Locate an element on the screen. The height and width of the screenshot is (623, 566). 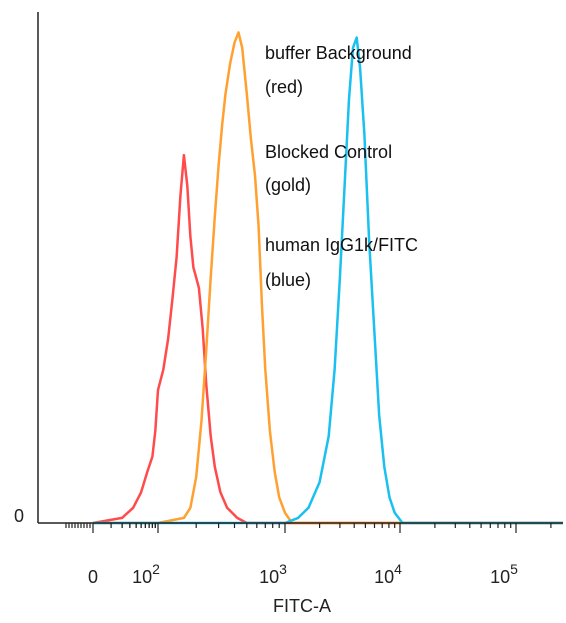
legend-item-1-line1: buffer Background is located at coordinates (338, 53).